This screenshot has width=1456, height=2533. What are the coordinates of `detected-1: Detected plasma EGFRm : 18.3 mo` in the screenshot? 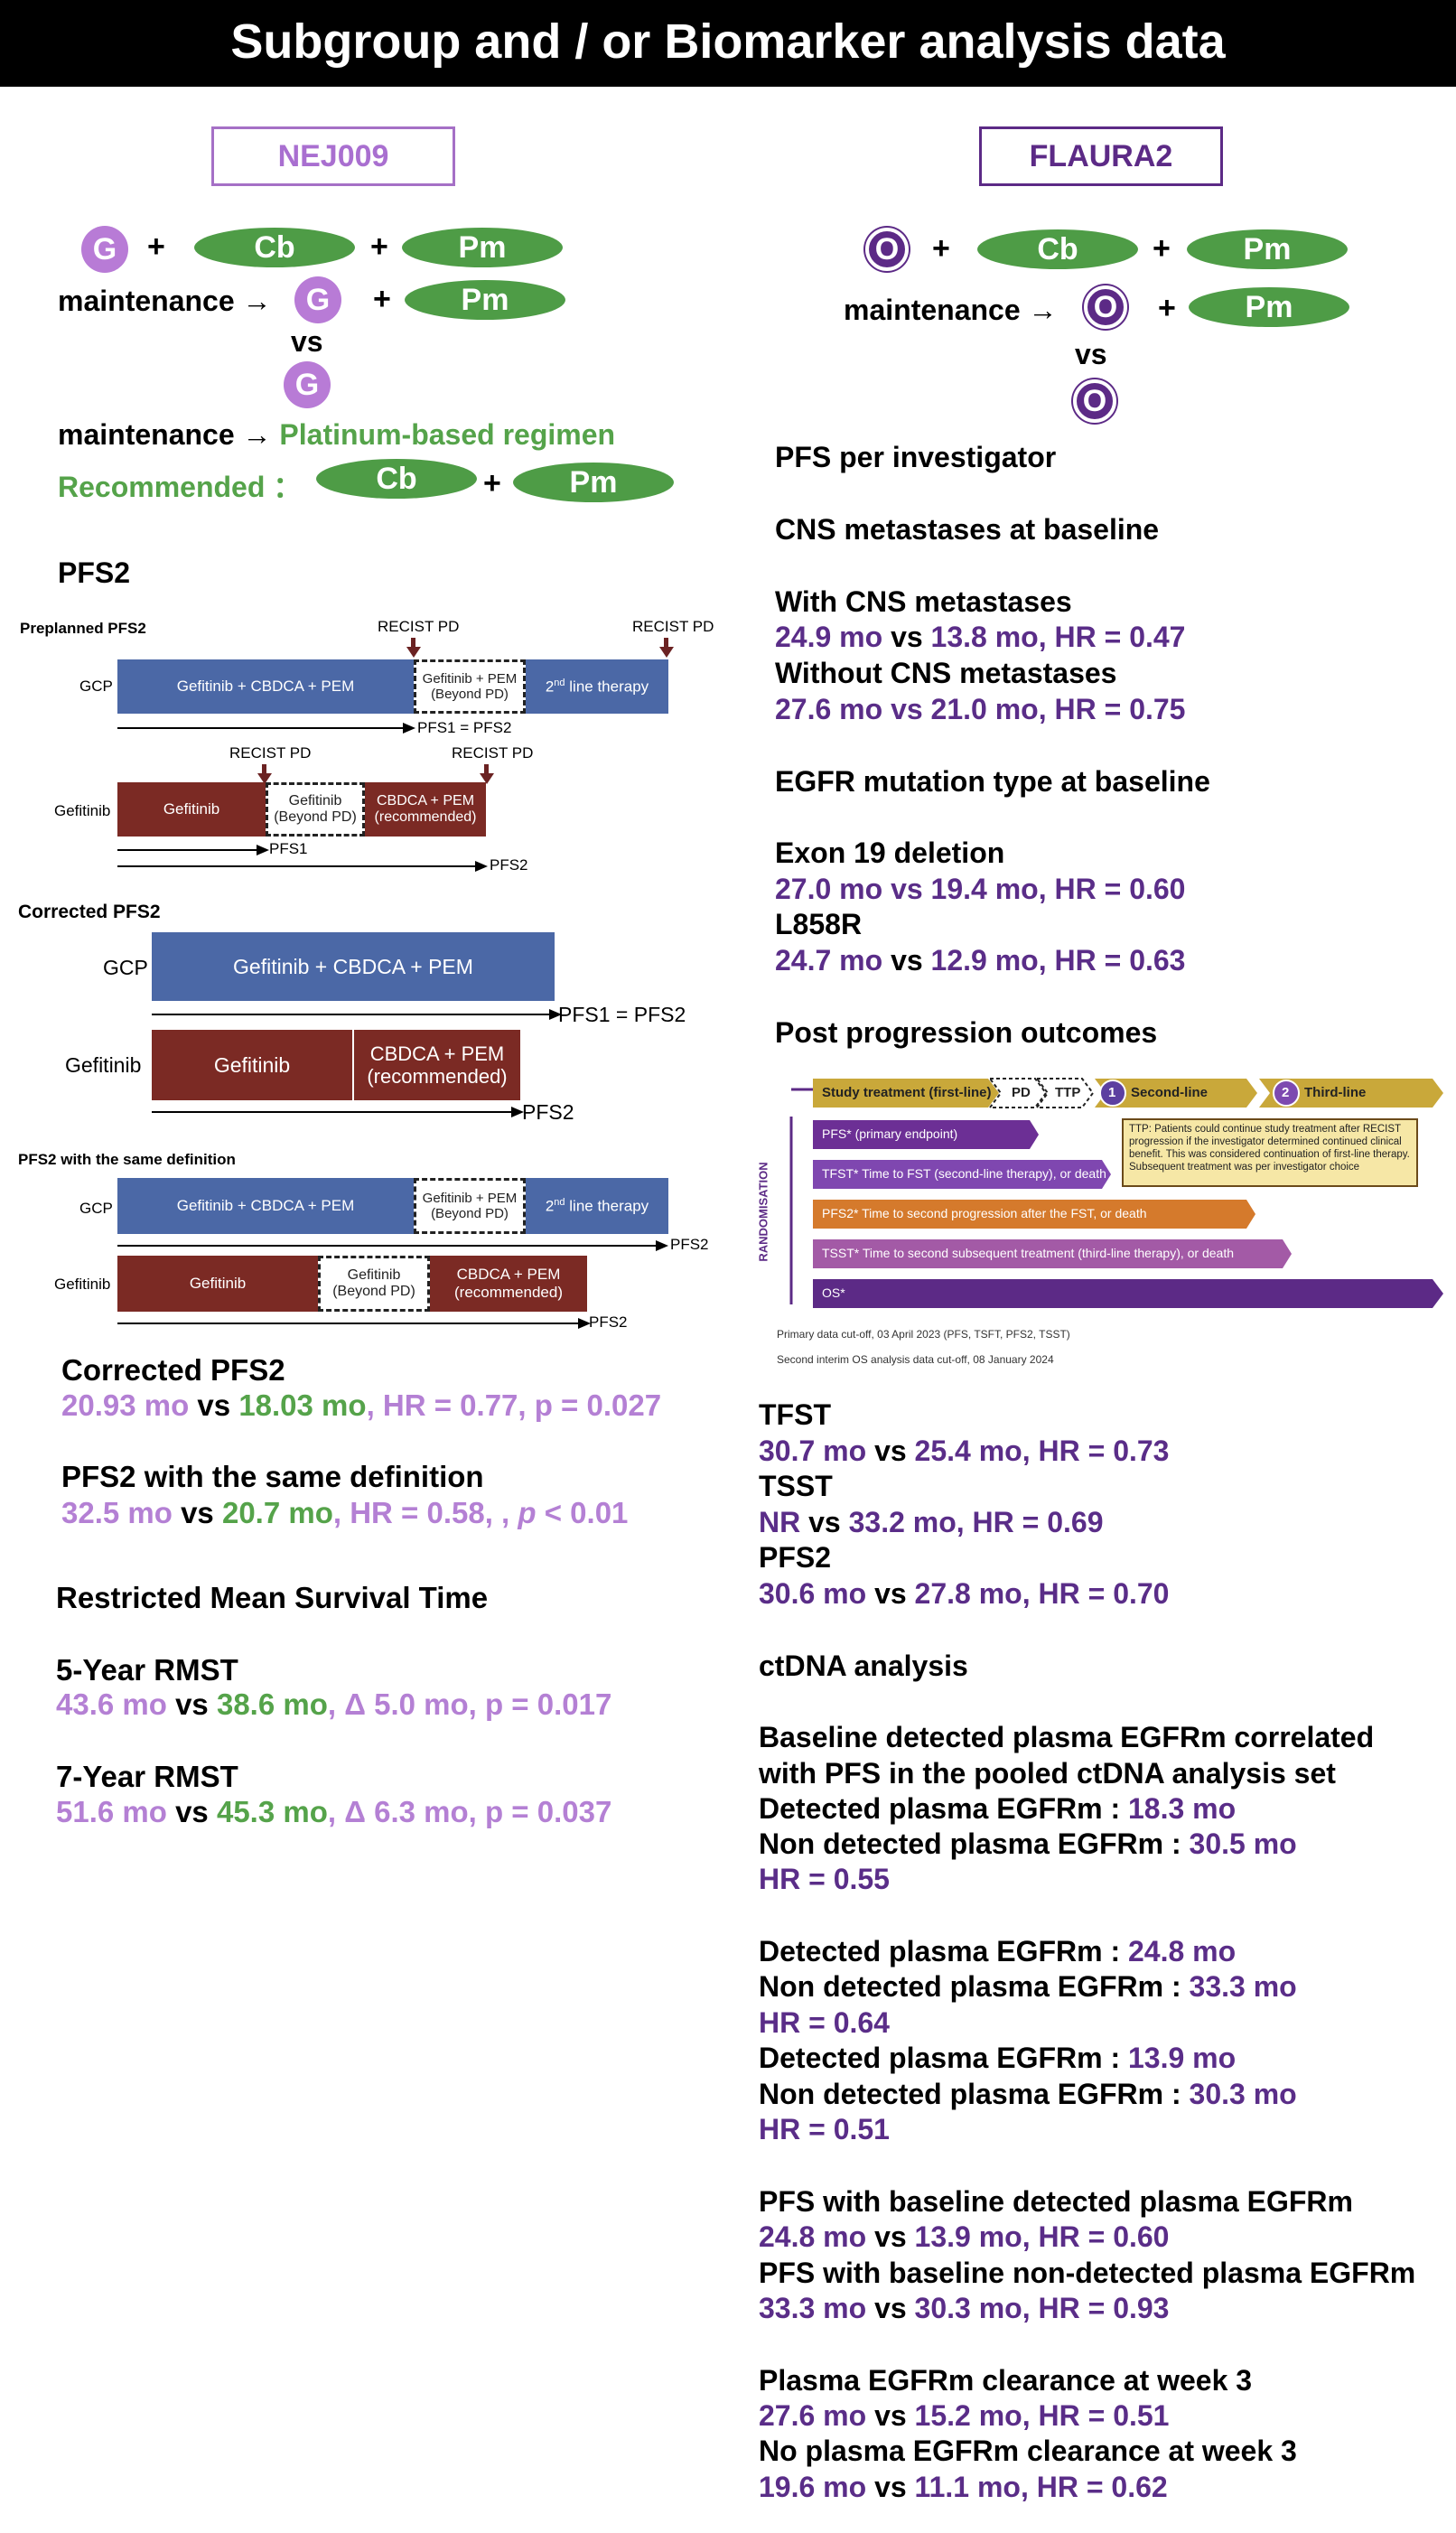 It's located at (997, 1809).